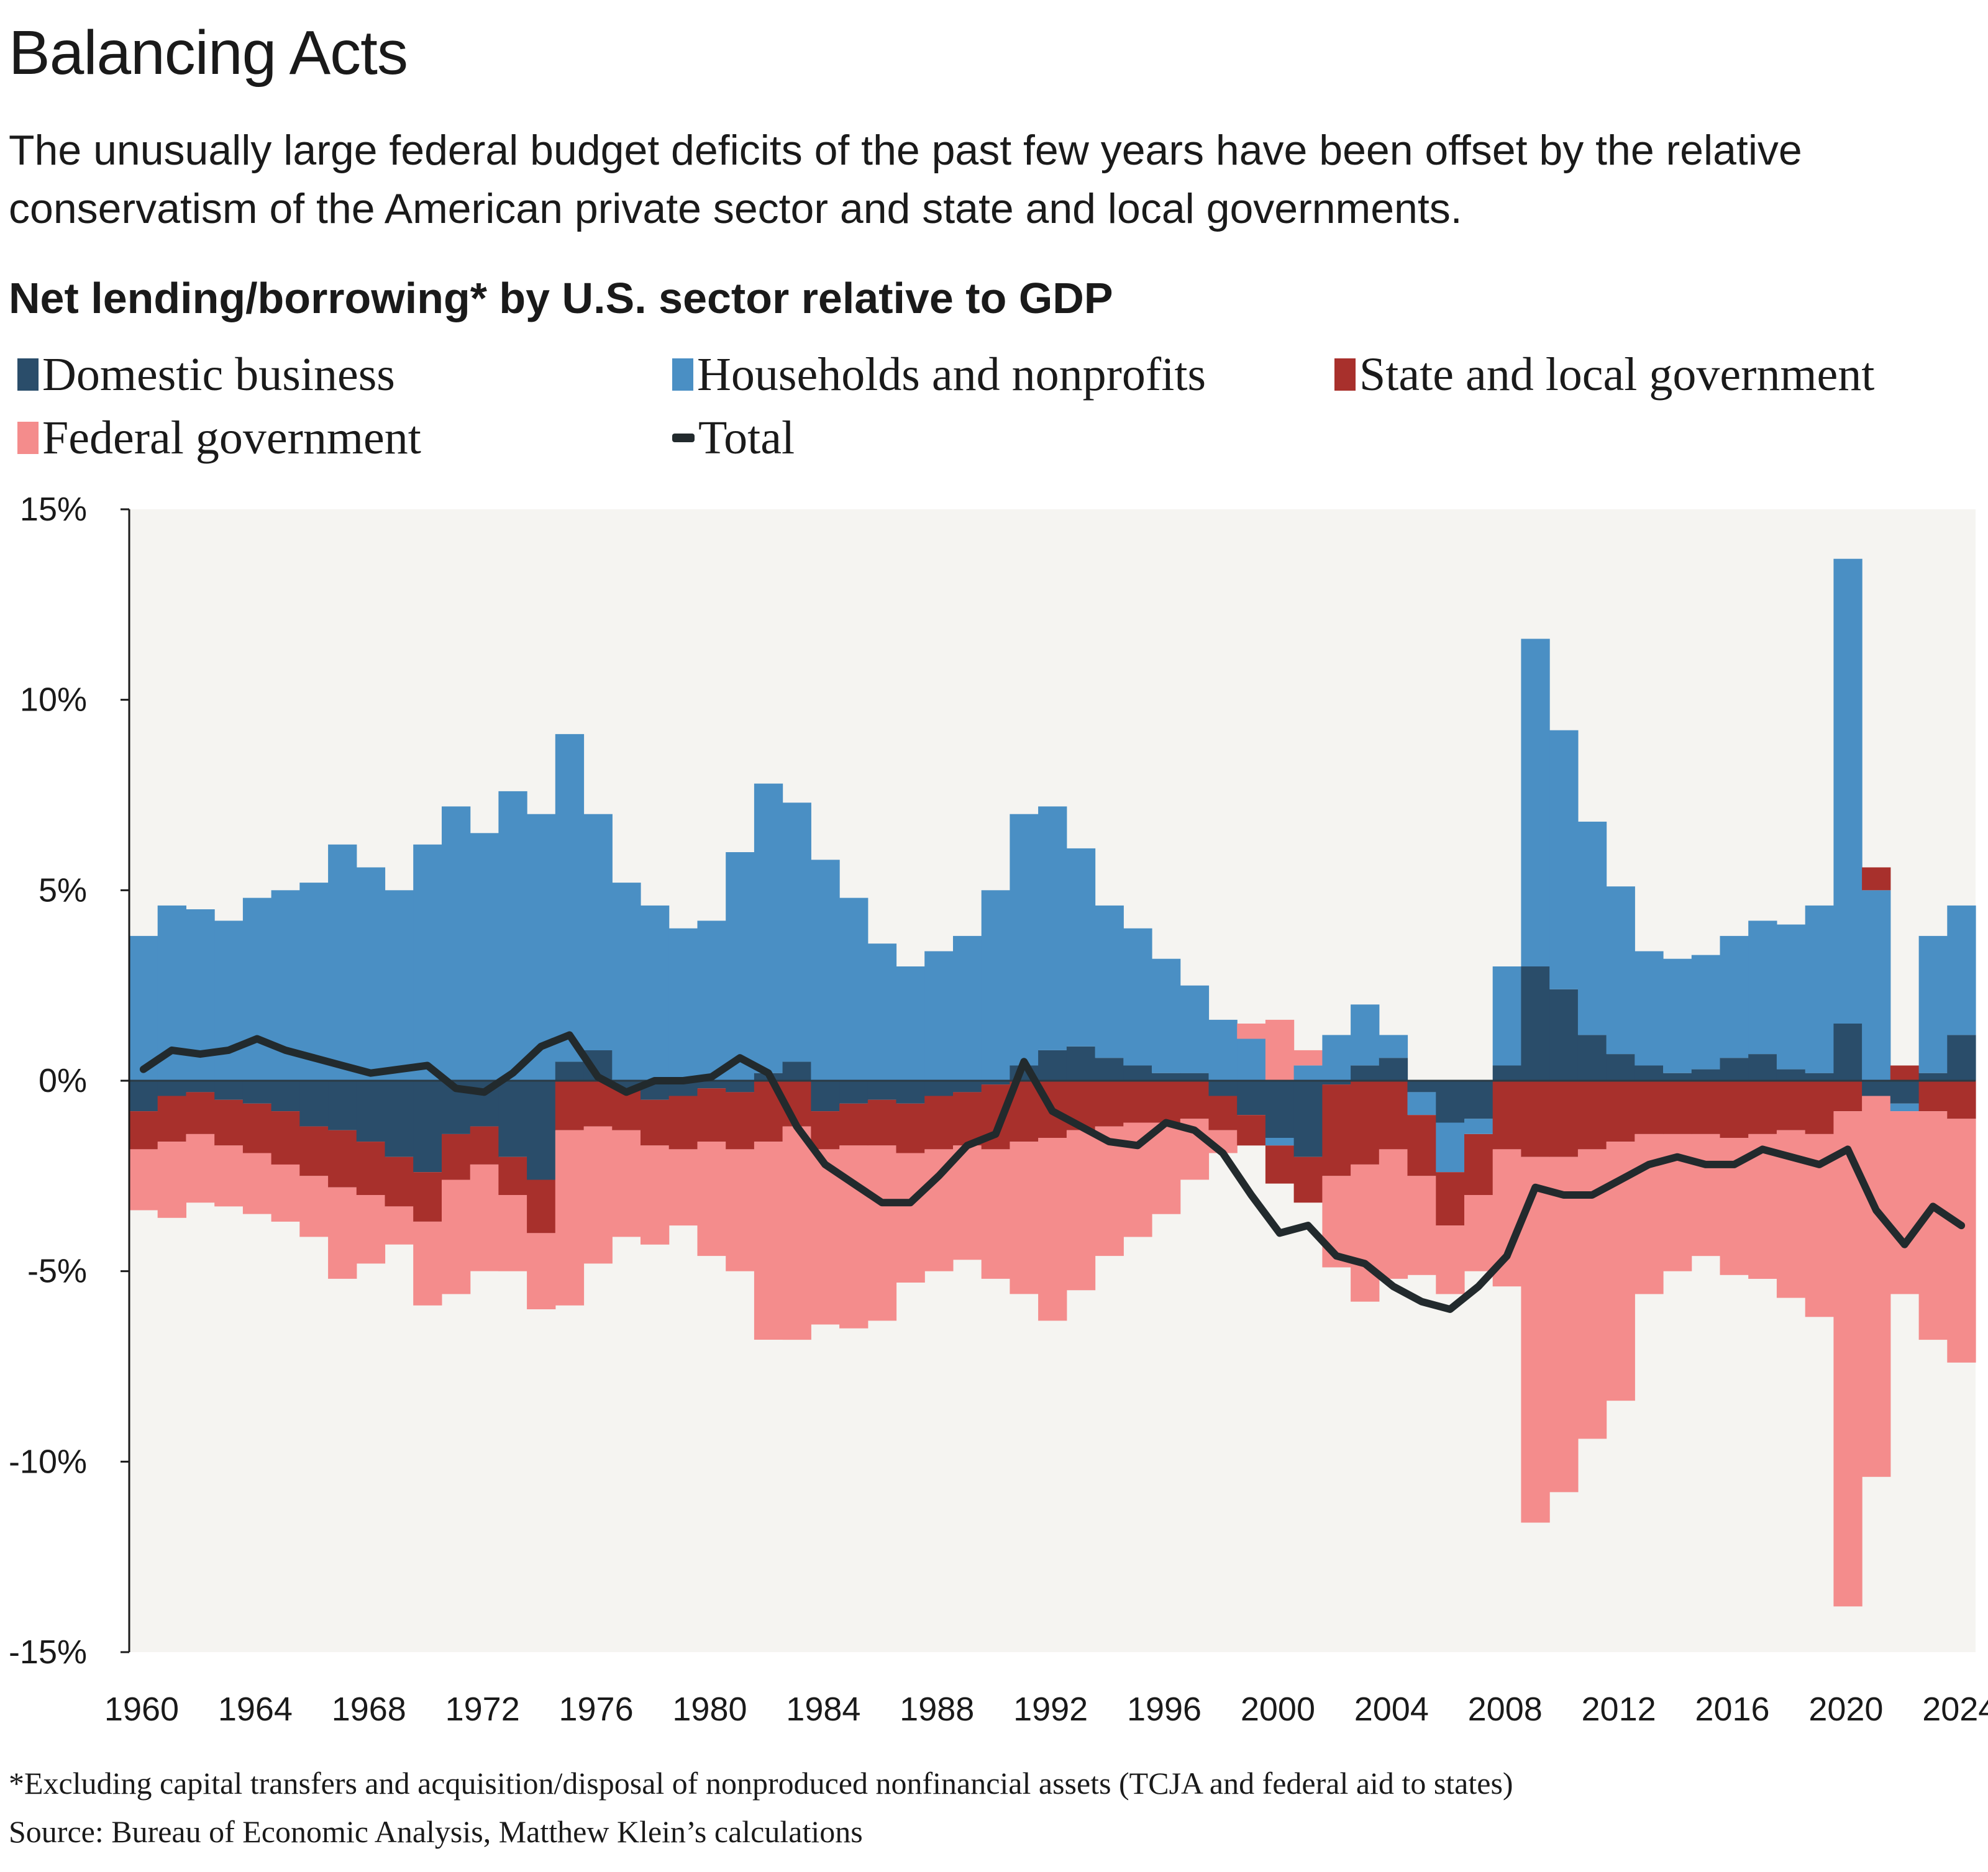  Describe the element at coordinates (1876, 985) in the screenshot. I see `bar-households-and-nonprofits-2021` at that location.